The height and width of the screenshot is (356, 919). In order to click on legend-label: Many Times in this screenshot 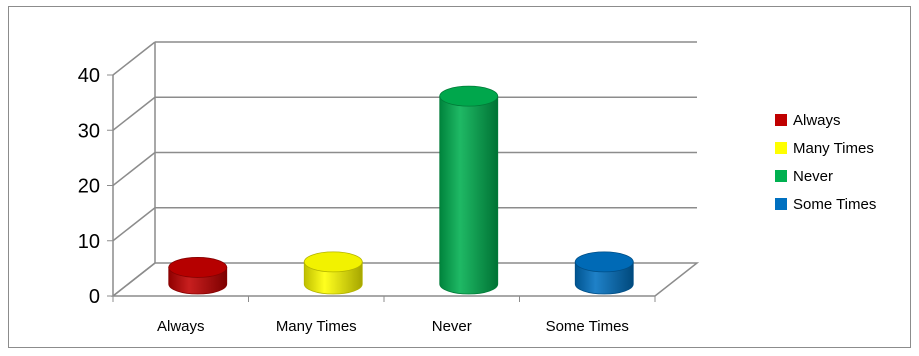, I will do `click(833, 148)`.